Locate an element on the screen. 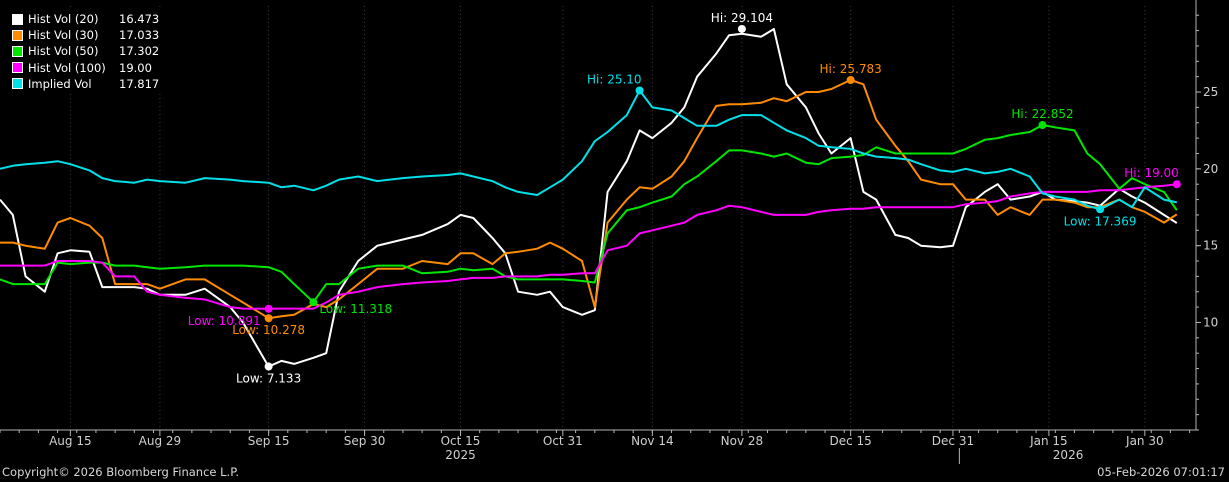 Image resolution: width=1229 pixels, height=482 pixels. legend-label: Hist Vol (50) is located at coordinates (63, 51).